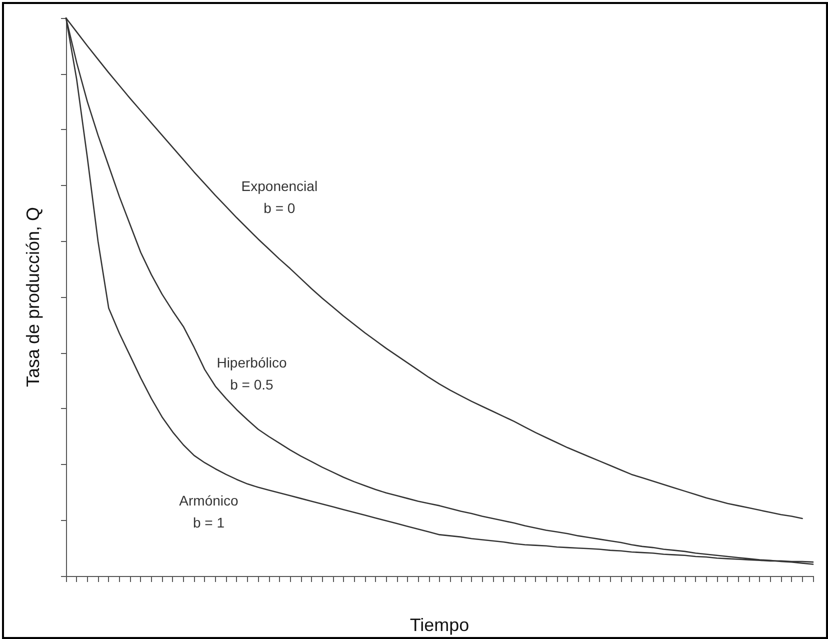 Image resolution: width=828 pixels, height=639 pixels. I want to click on y-axis-title: Tasa de producción, Q, so click(33, 297).